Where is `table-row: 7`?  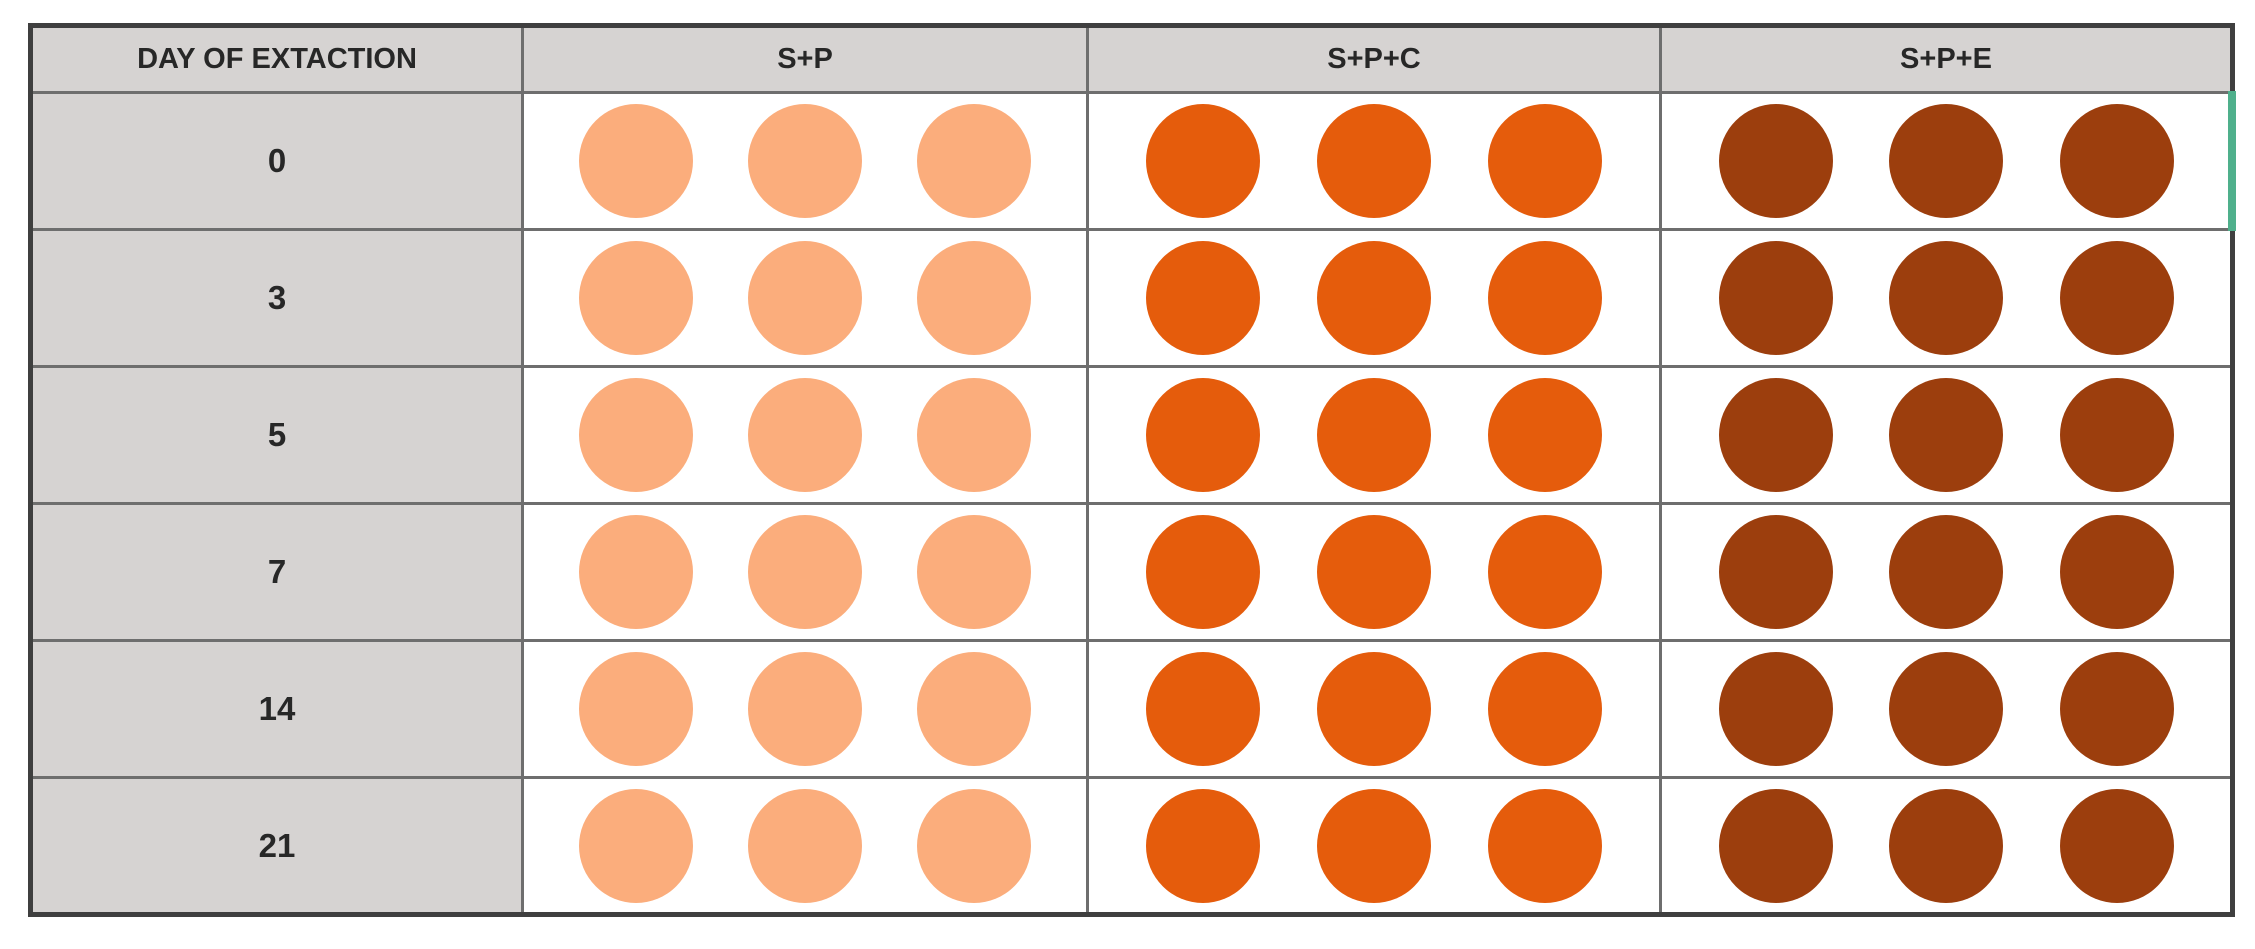
table-row: 7 is located at coordinates (1131, 572).